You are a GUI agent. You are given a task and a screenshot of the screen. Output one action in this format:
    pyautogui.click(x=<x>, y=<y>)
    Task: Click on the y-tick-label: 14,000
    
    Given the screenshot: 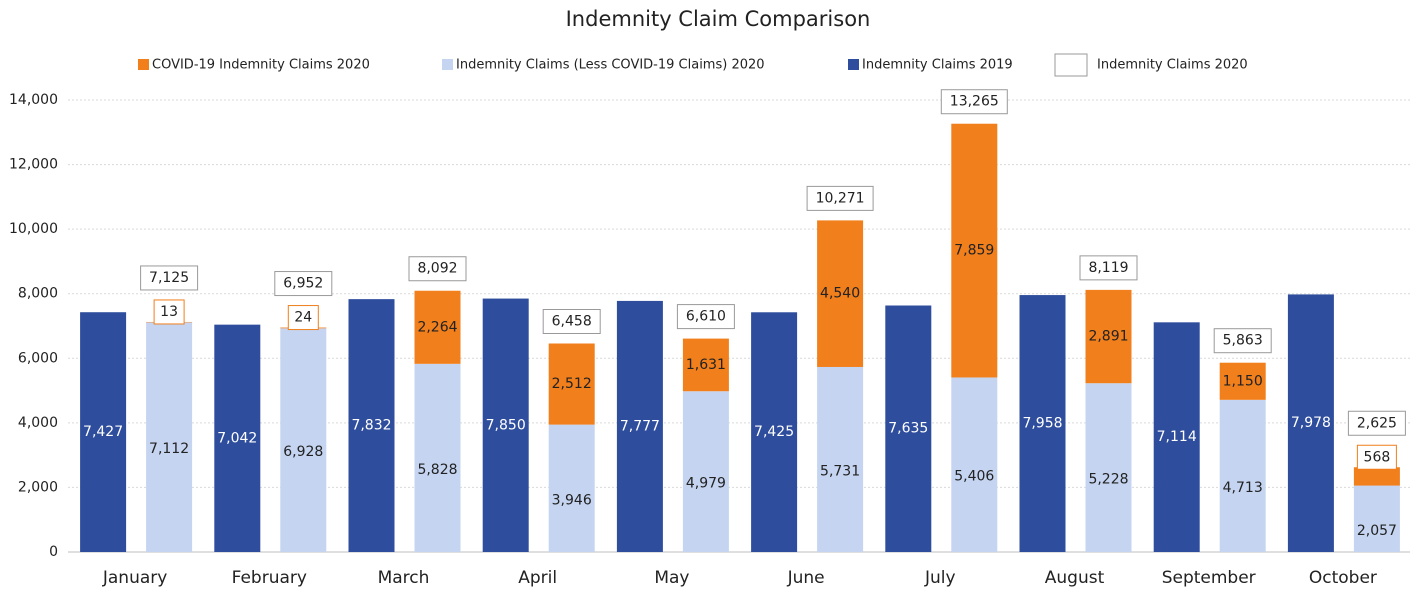 What is the action you would take?
    pyautogui.click(x=33, y=100)
    